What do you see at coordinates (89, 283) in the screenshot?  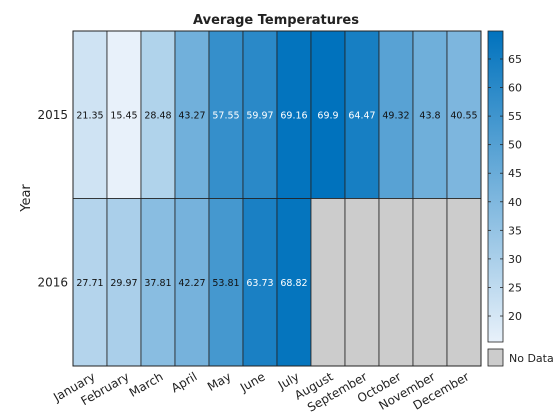 I see `cell-value-label: 27.71` at bounding box center [89, 283].